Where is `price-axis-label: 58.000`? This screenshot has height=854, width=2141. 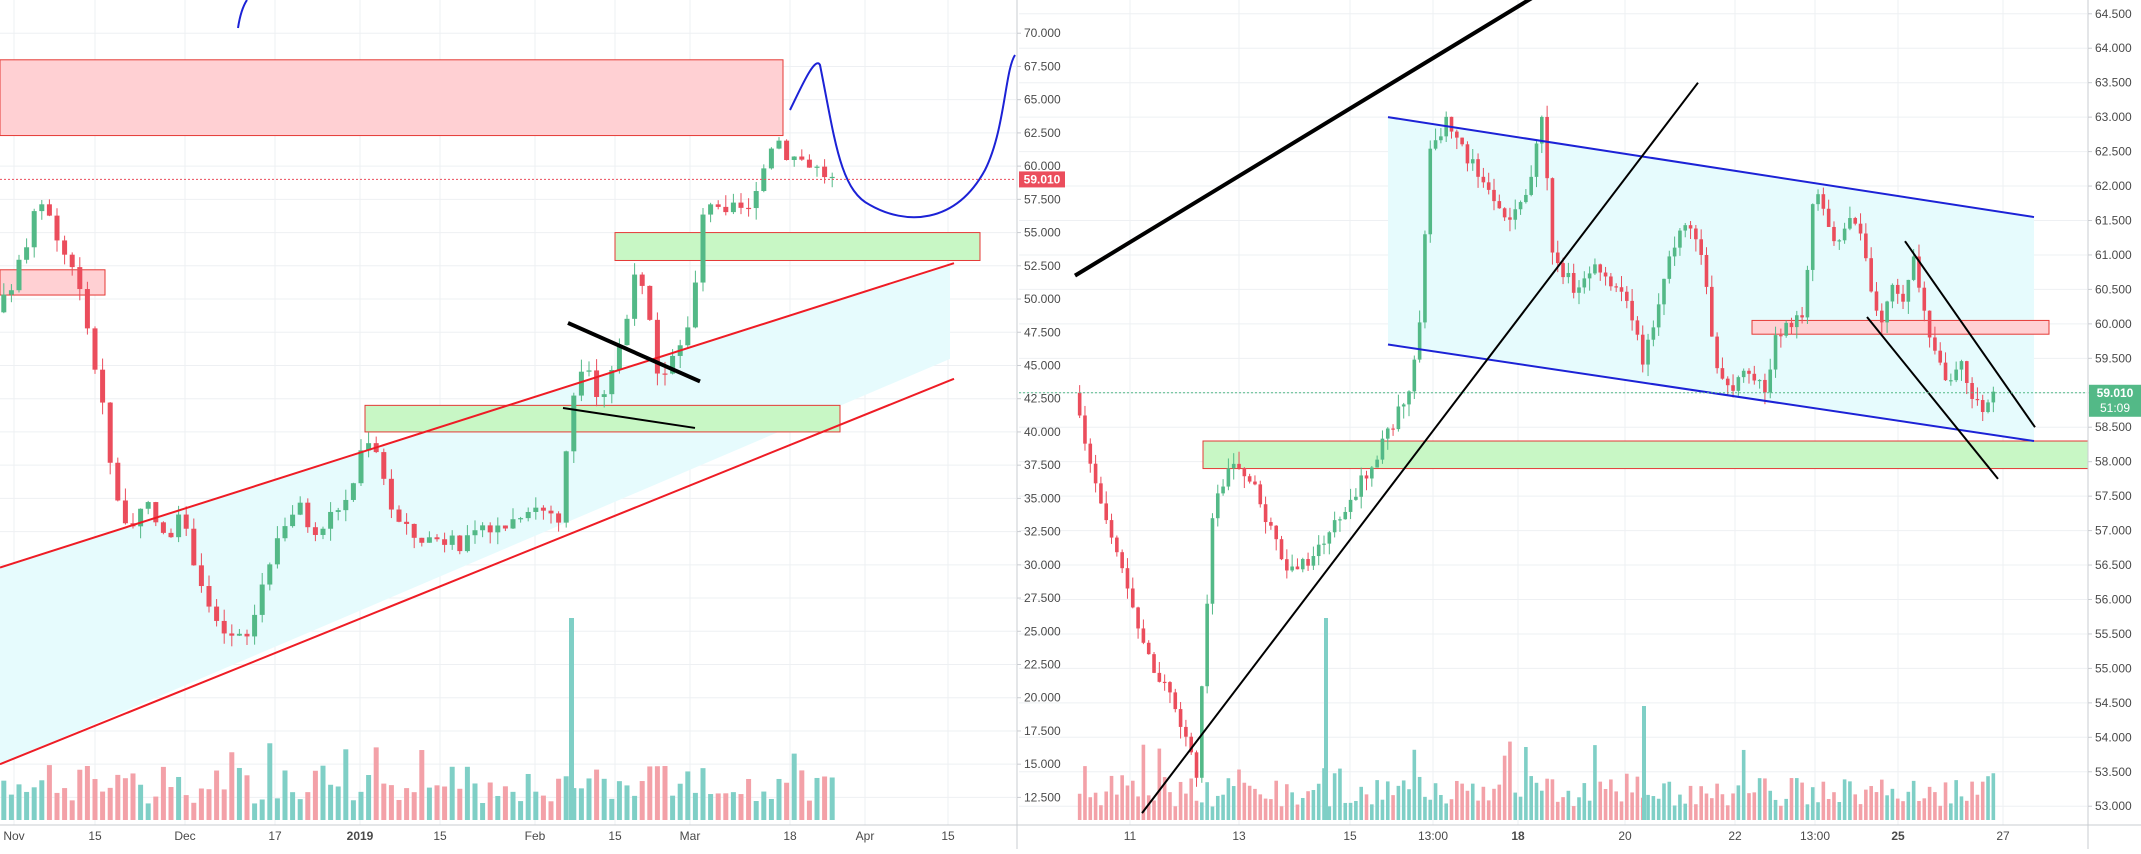
price-axis-label: 58.000 is located at coordinates (2113, 462).